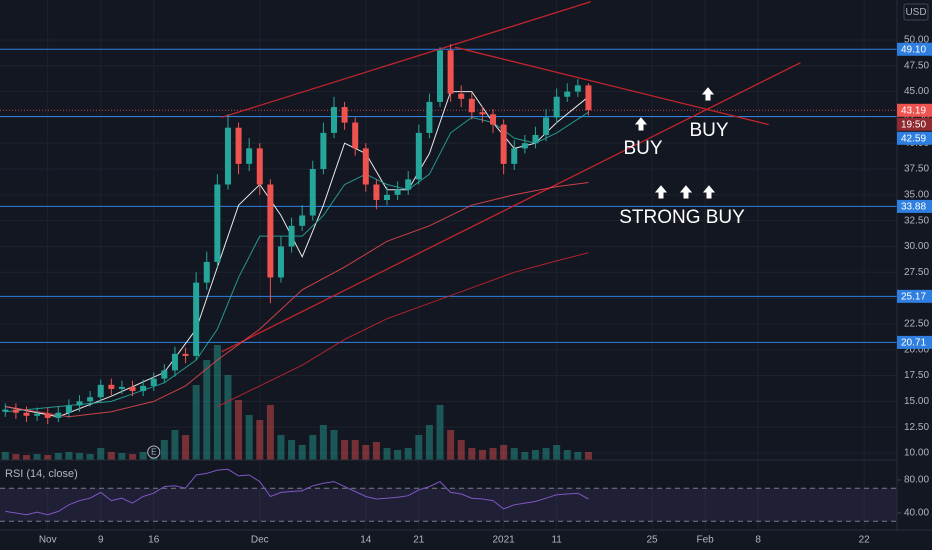  I want to click on countdown-label: 19:50, so click(913, 124).